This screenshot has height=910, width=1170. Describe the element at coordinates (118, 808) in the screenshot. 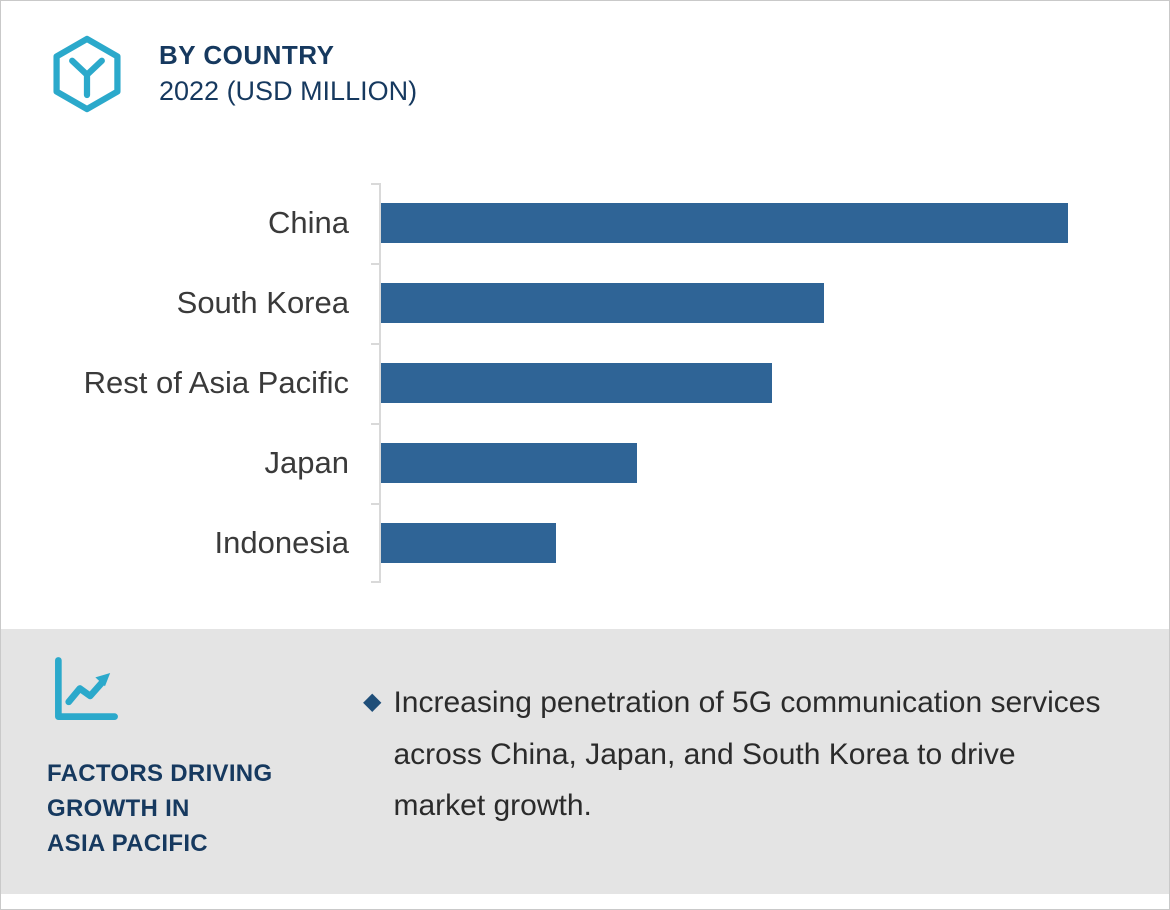

I see `panel-heading-line: GROWTH IN` at that location.